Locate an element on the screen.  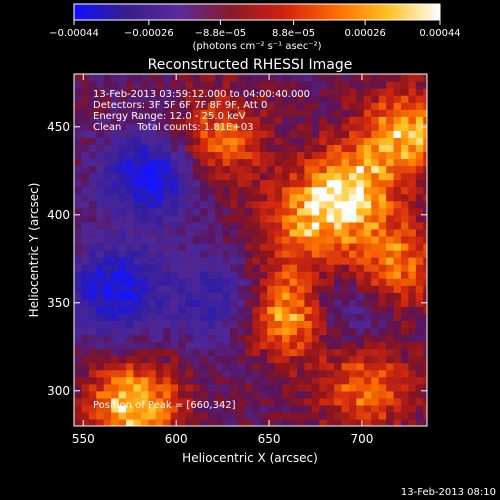
x-tick-label: 600 is located at coordinates (176, 439).